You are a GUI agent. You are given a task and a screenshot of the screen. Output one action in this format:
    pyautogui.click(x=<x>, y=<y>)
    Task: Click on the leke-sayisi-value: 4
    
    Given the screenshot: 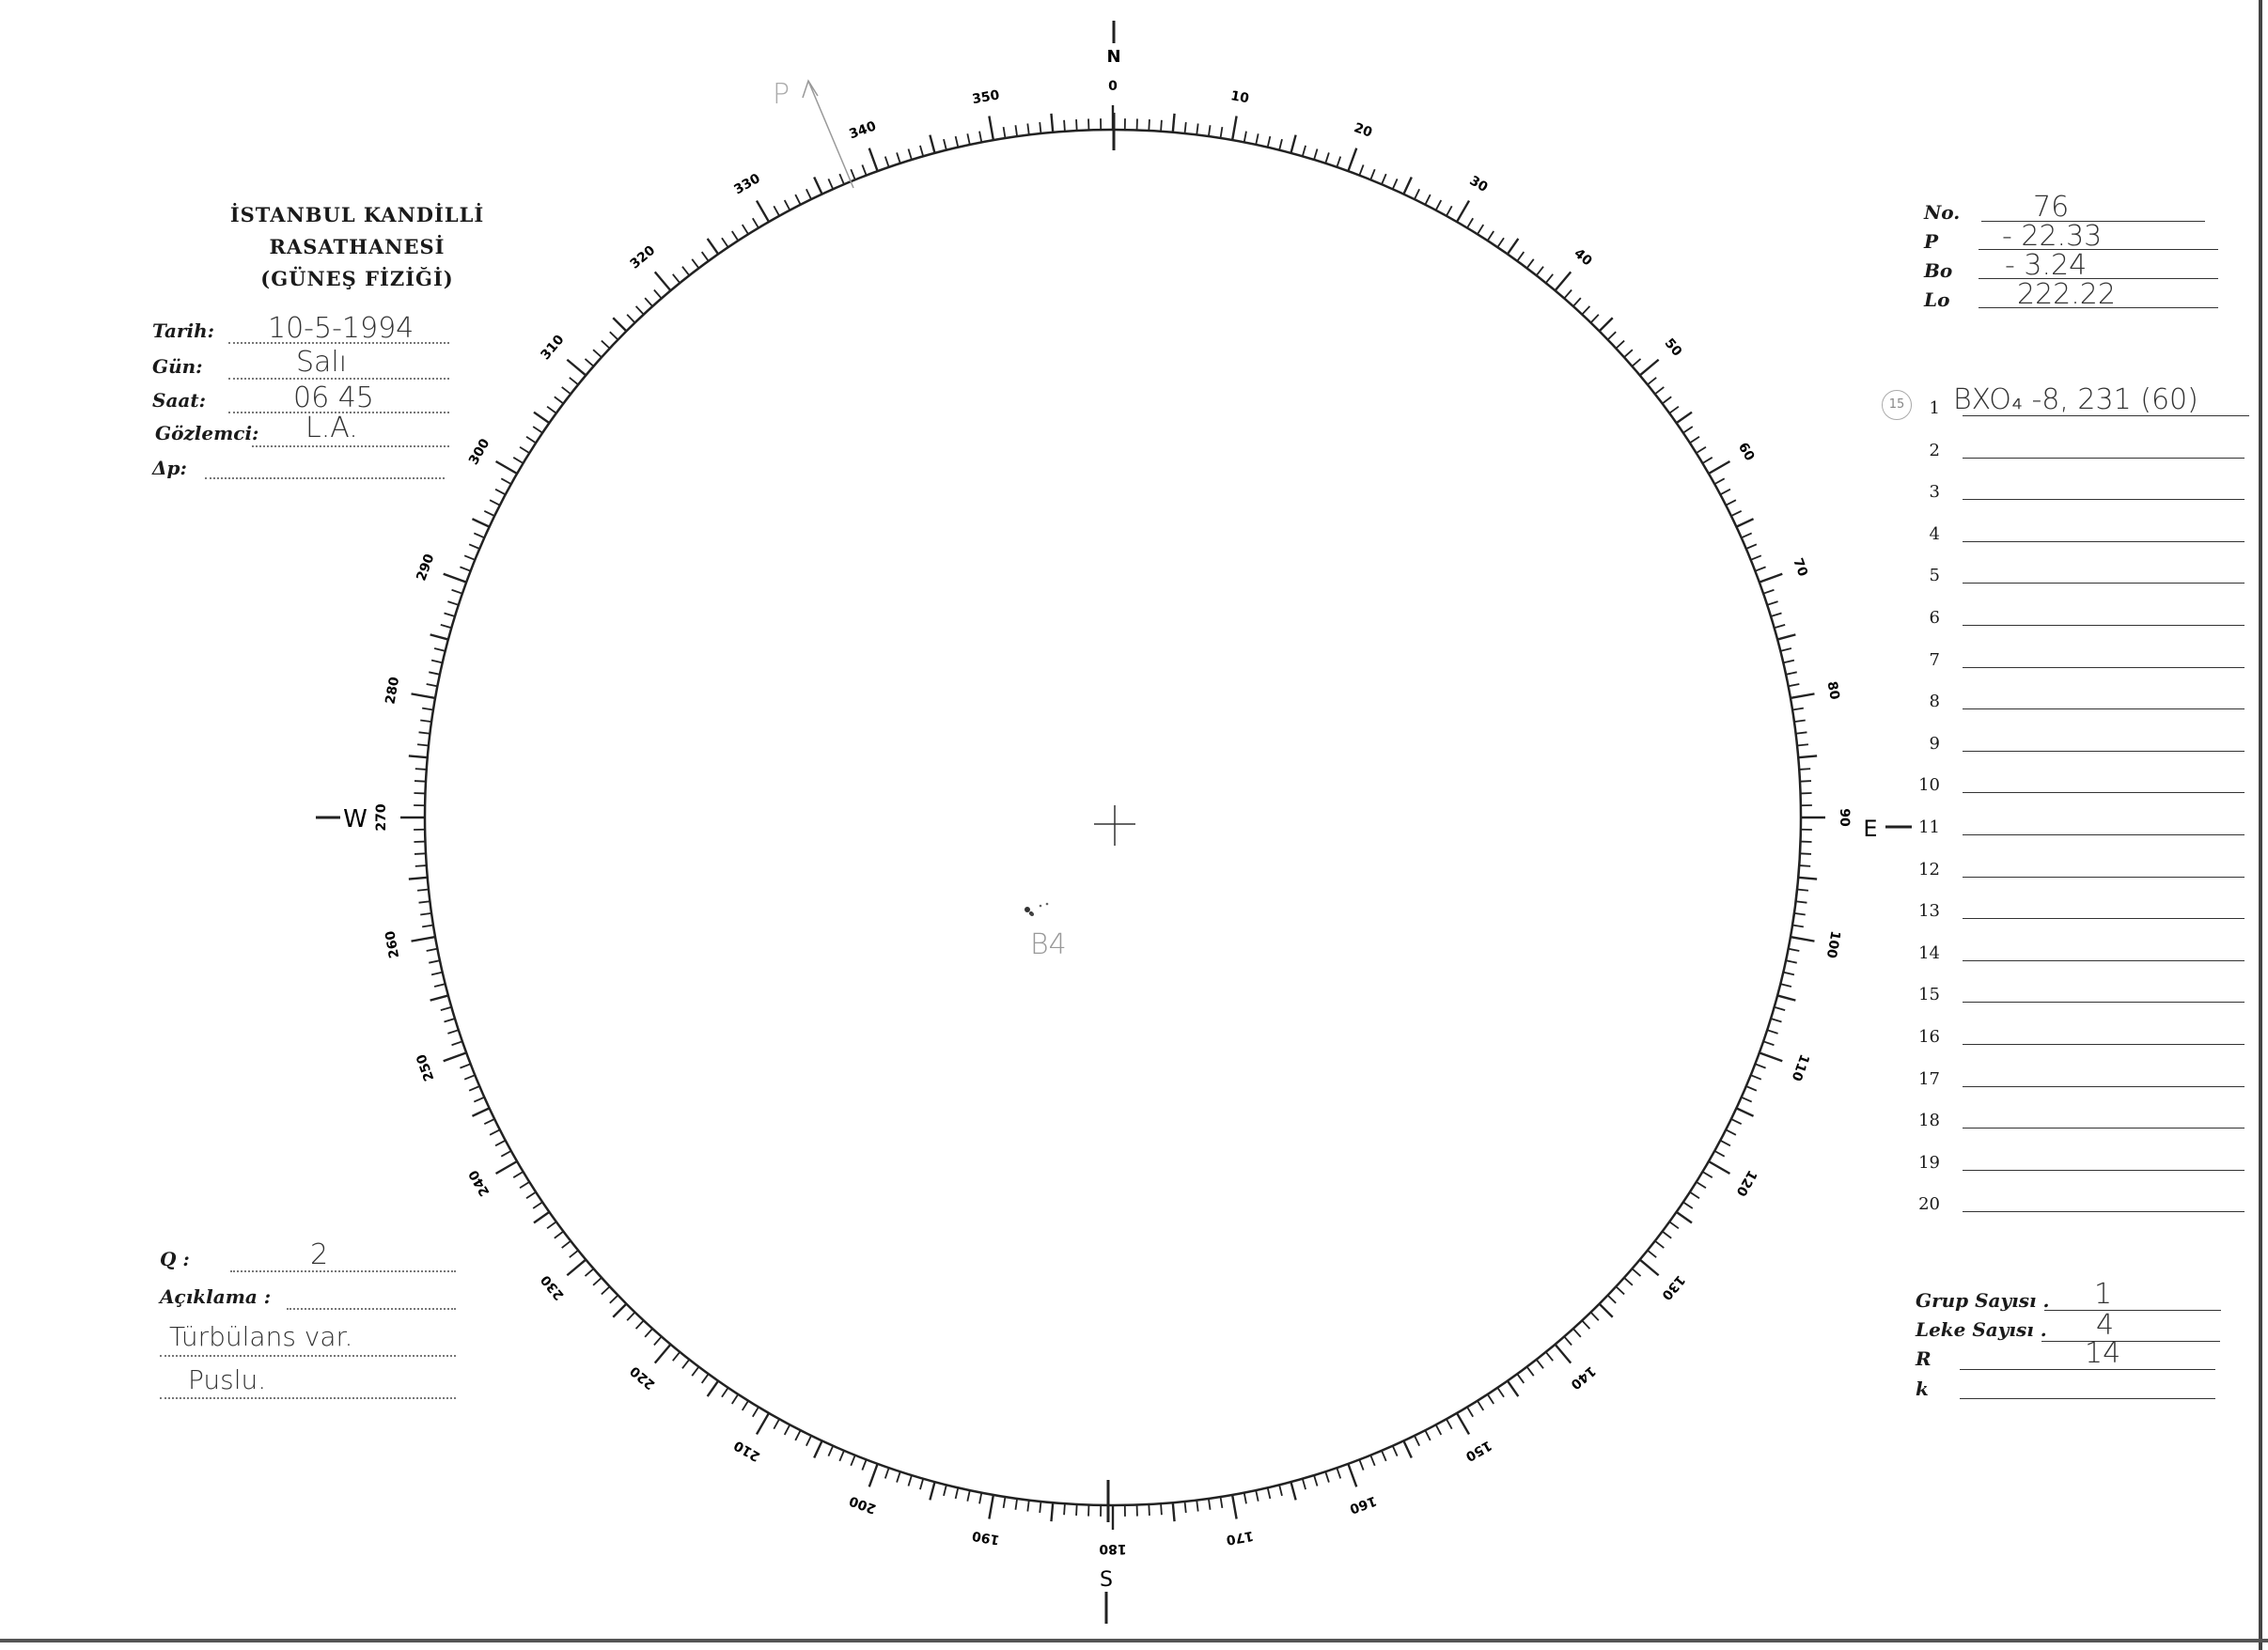 What is the action you would take?
    pyautogui.click(x=2105, y=1325)
    